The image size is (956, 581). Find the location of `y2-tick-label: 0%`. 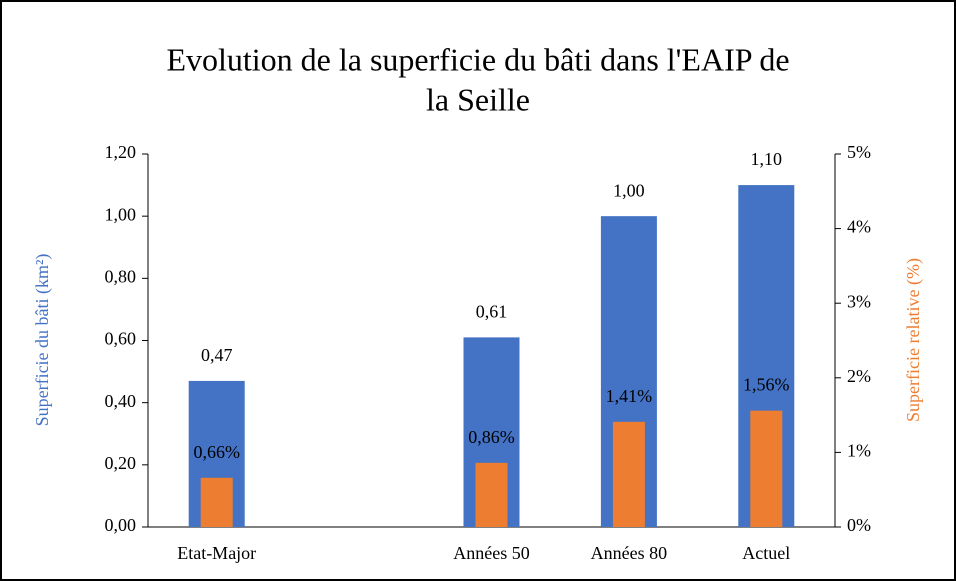

y2-tick-label: 0% is located at coordinates (859, 525).